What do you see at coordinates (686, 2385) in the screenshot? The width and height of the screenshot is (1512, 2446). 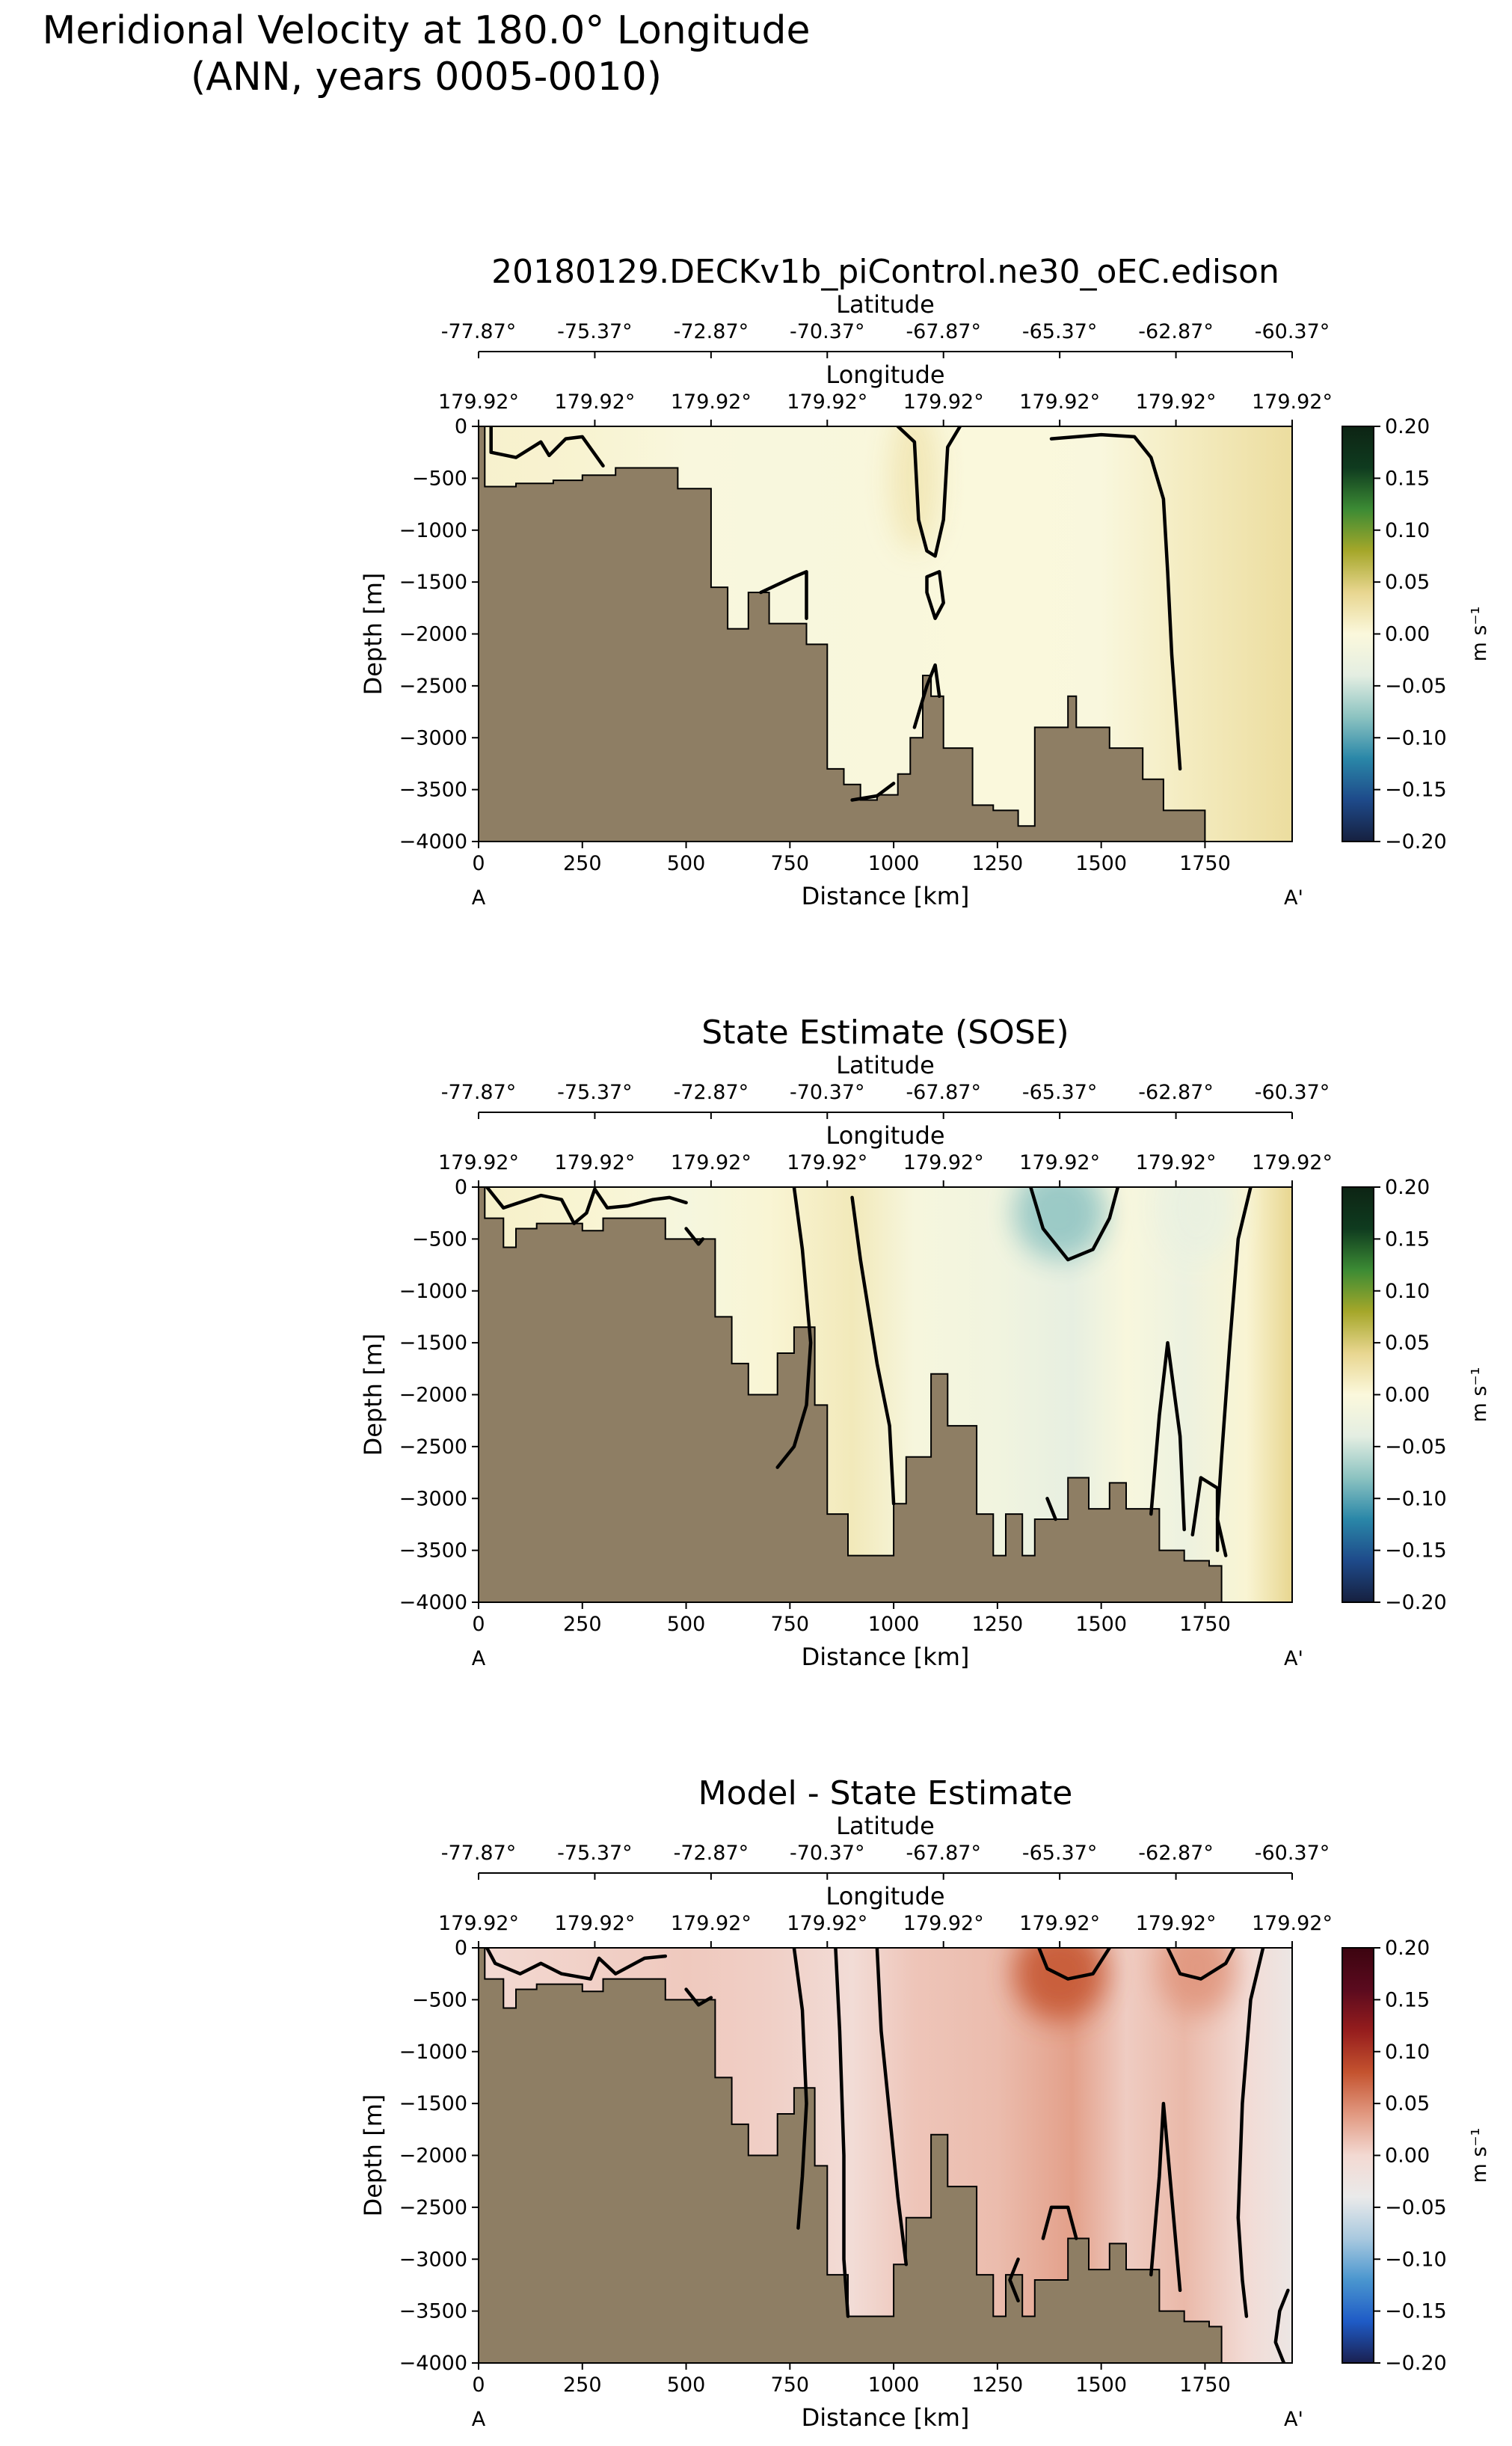 I see `x-tick-label: 500` at bounding box center [686, 2385].